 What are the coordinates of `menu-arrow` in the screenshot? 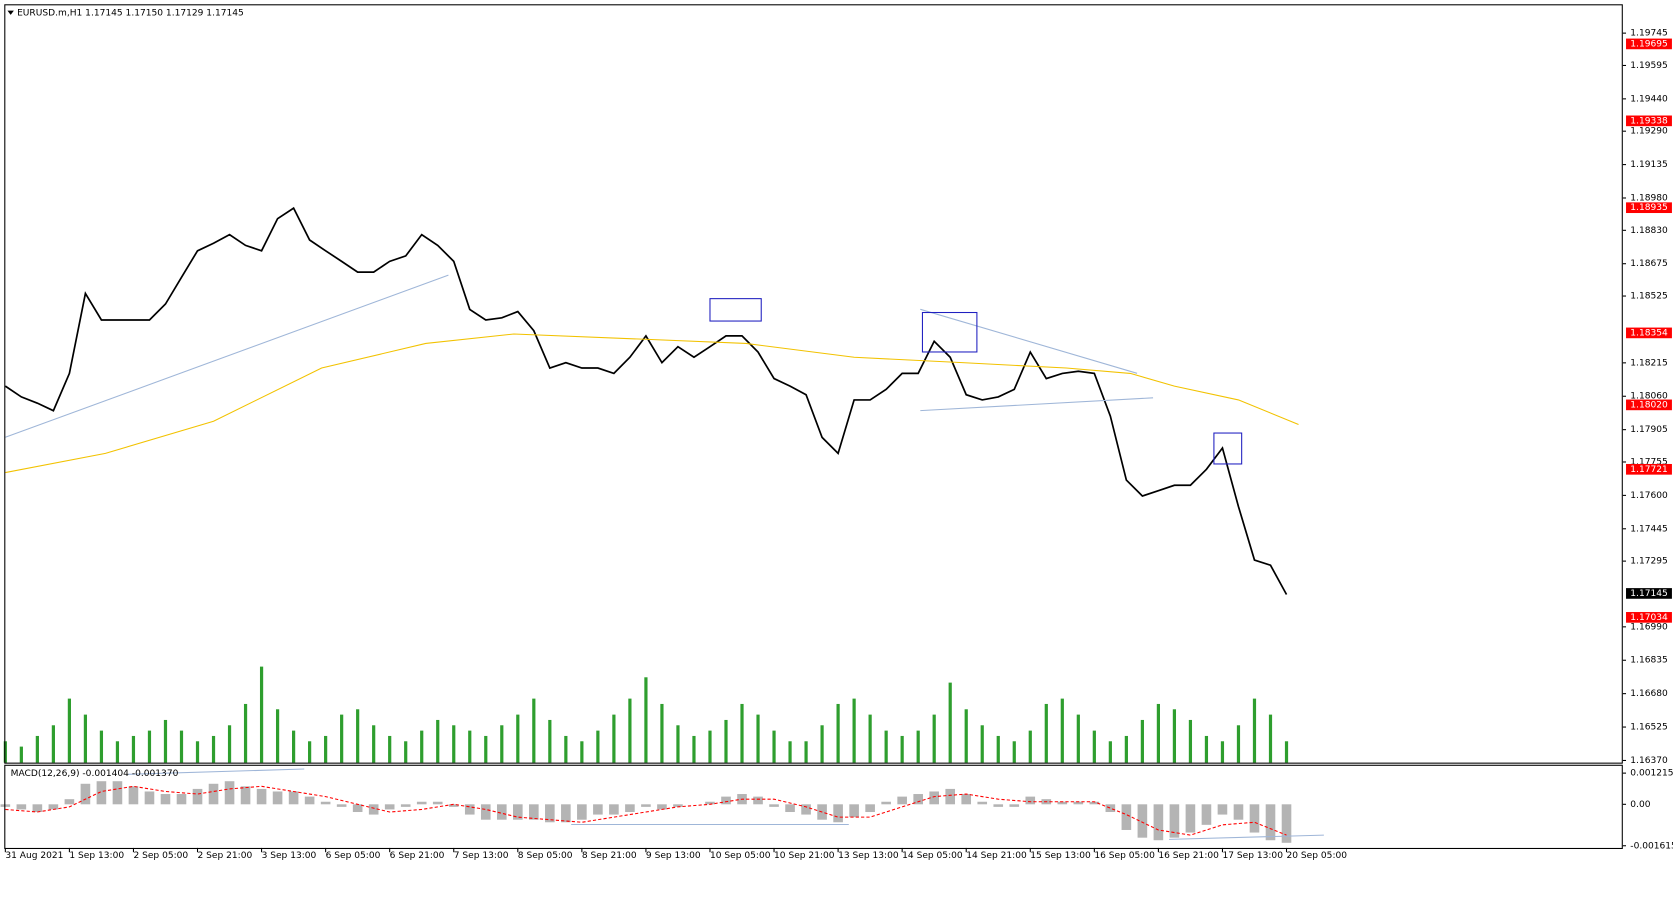 It's located at (10, 12).